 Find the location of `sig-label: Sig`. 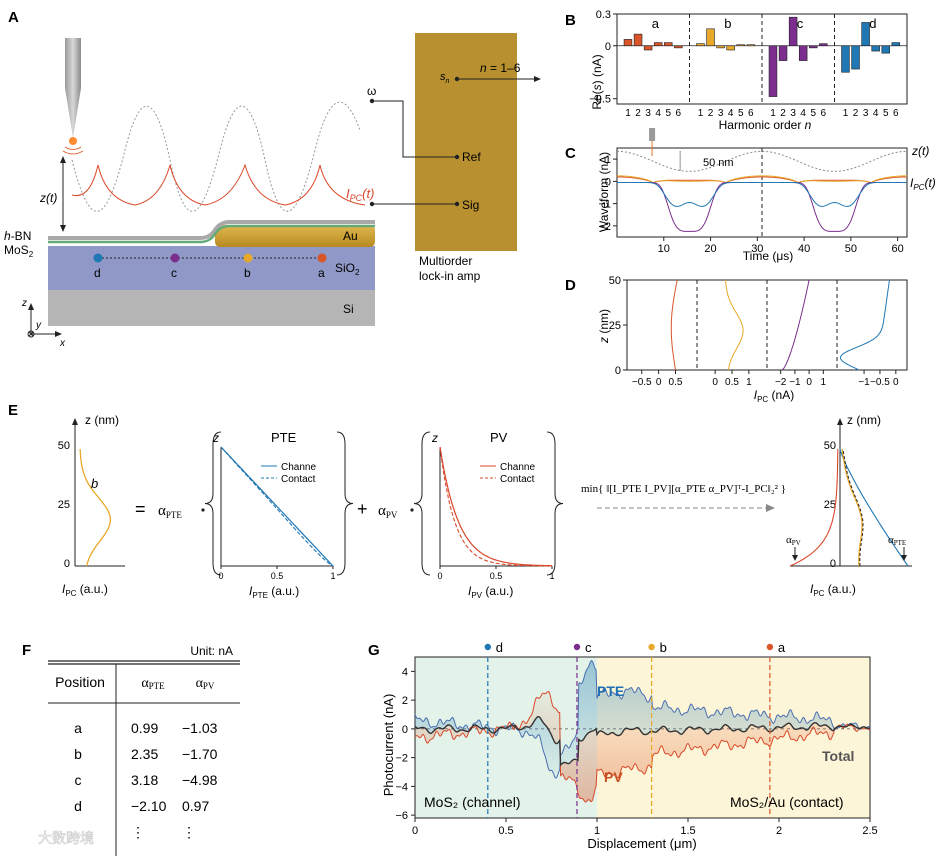

sig-label: Sig is located at coordinates (470, 205).